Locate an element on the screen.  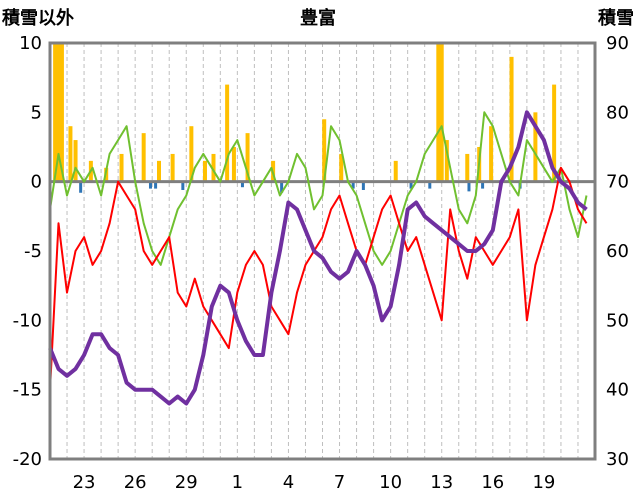
left-tick-label: -5 is located at coordinates (33, 251).